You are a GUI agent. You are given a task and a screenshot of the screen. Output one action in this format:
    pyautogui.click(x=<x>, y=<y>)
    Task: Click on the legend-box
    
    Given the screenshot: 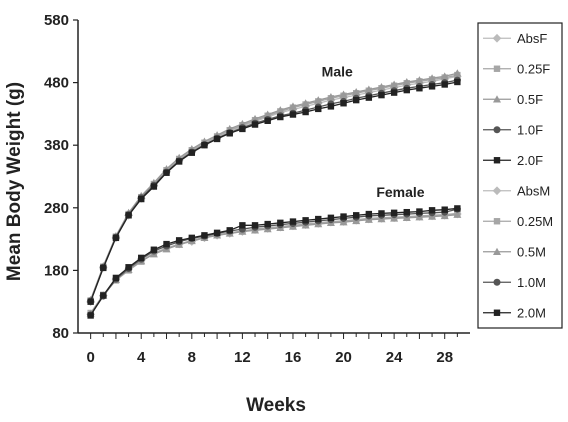 What is the action you would take?
    pyautogui.click(x=520, y=175)
    